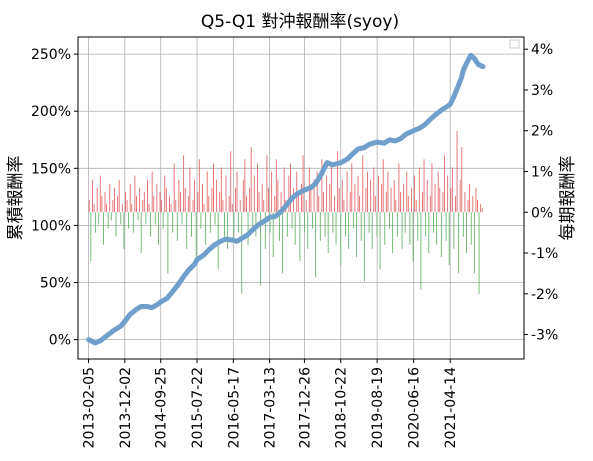  Describe the element at coordinates (126, 407) in the screenshot. I see `x-tick-label: 2013-12-02` at that location.